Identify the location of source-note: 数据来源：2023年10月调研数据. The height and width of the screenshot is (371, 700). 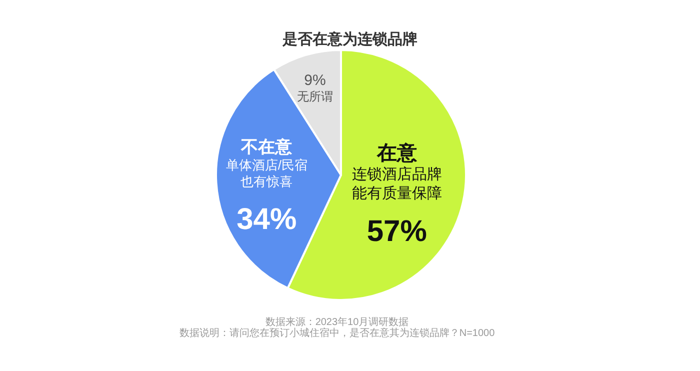
(337, 322).